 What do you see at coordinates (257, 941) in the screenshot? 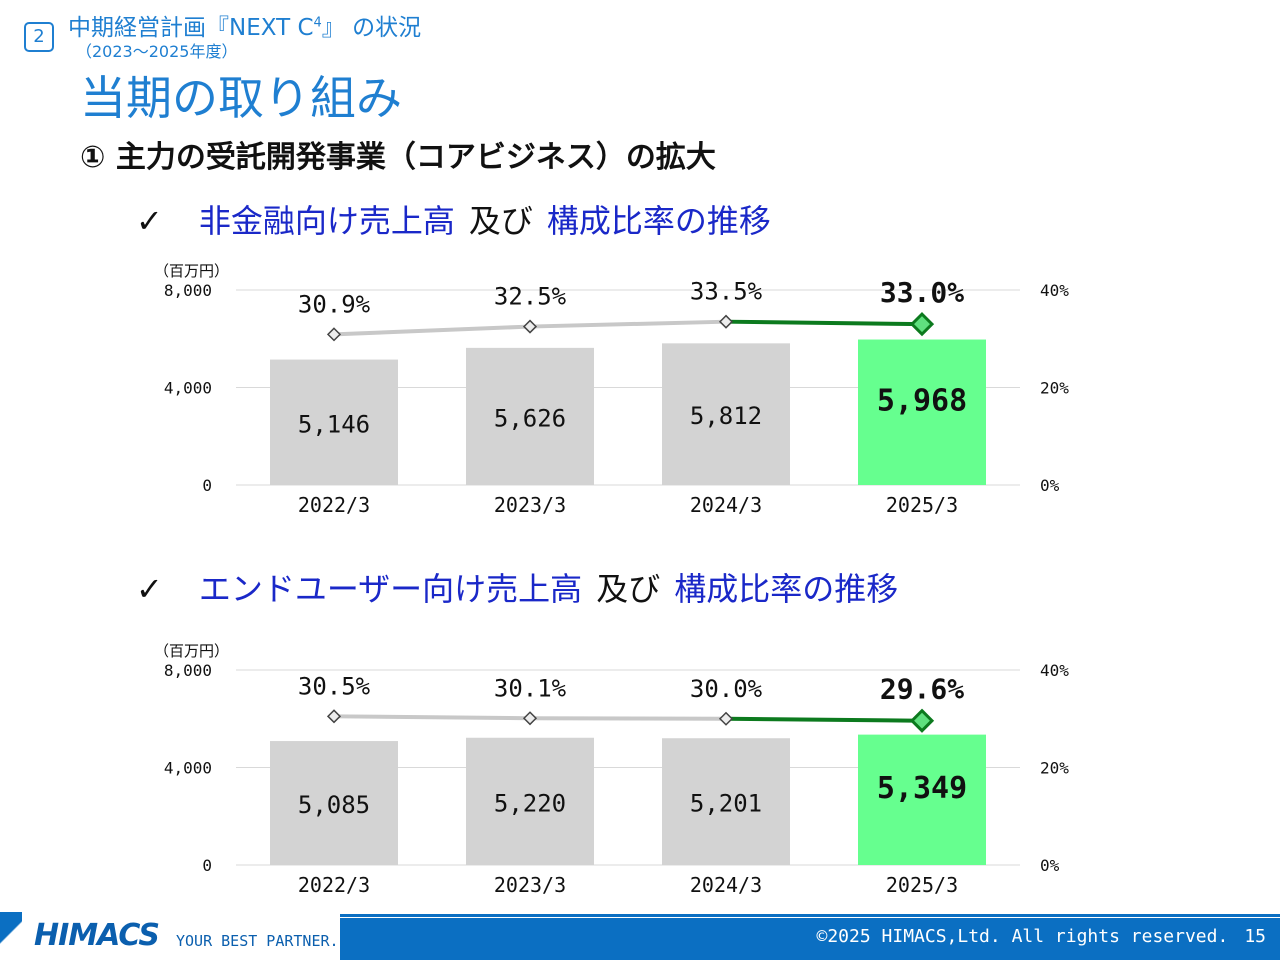
I see `tagline: YOUR BEST PARTNER.` at bounding box center [257, 941].